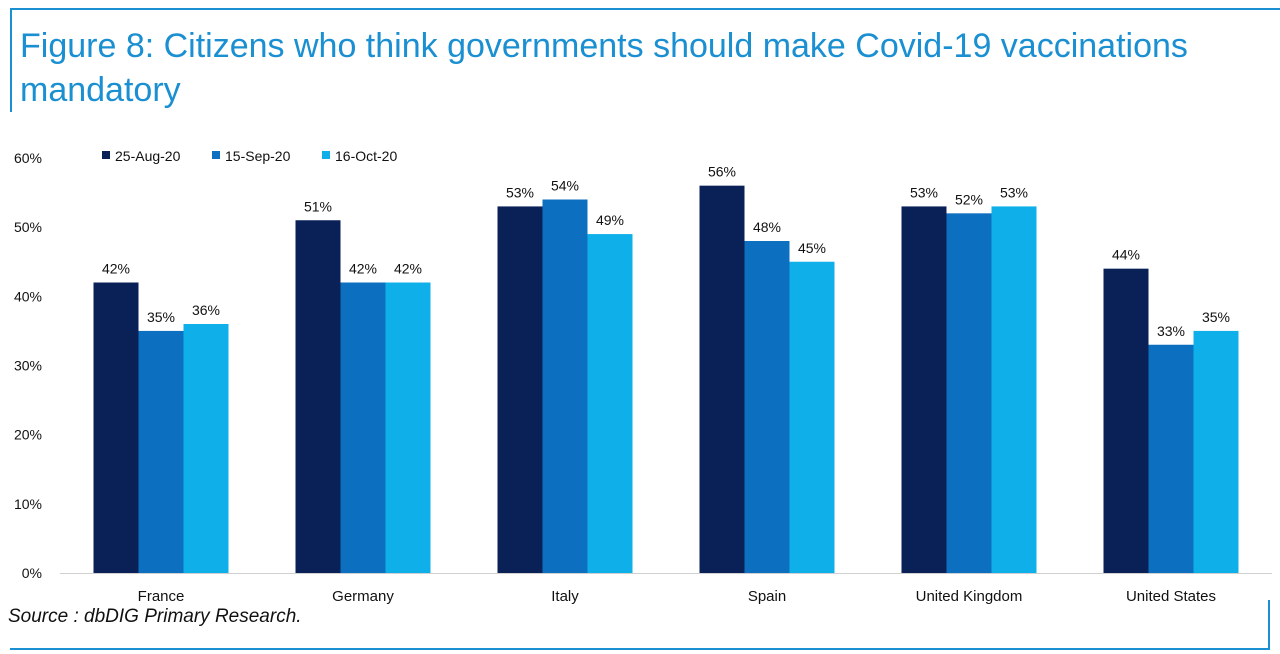 Image resolution: width=1280 pixels, height=654 pixels. Describe the element at coordinates (1269, 625) in the screenshot. I see `frame-right-border` at that location.